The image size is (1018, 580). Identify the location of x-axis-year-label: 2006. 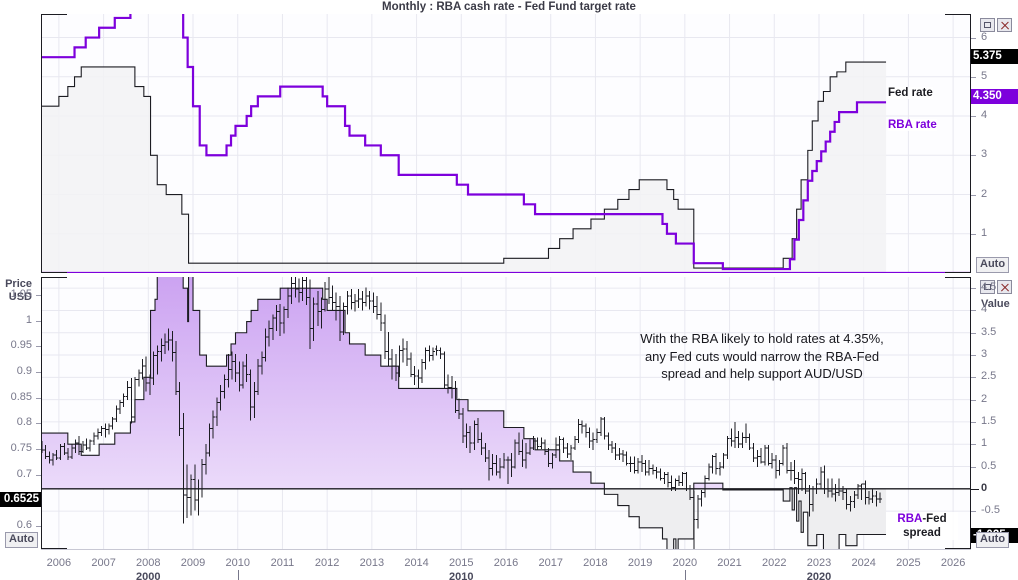
(59, 563).